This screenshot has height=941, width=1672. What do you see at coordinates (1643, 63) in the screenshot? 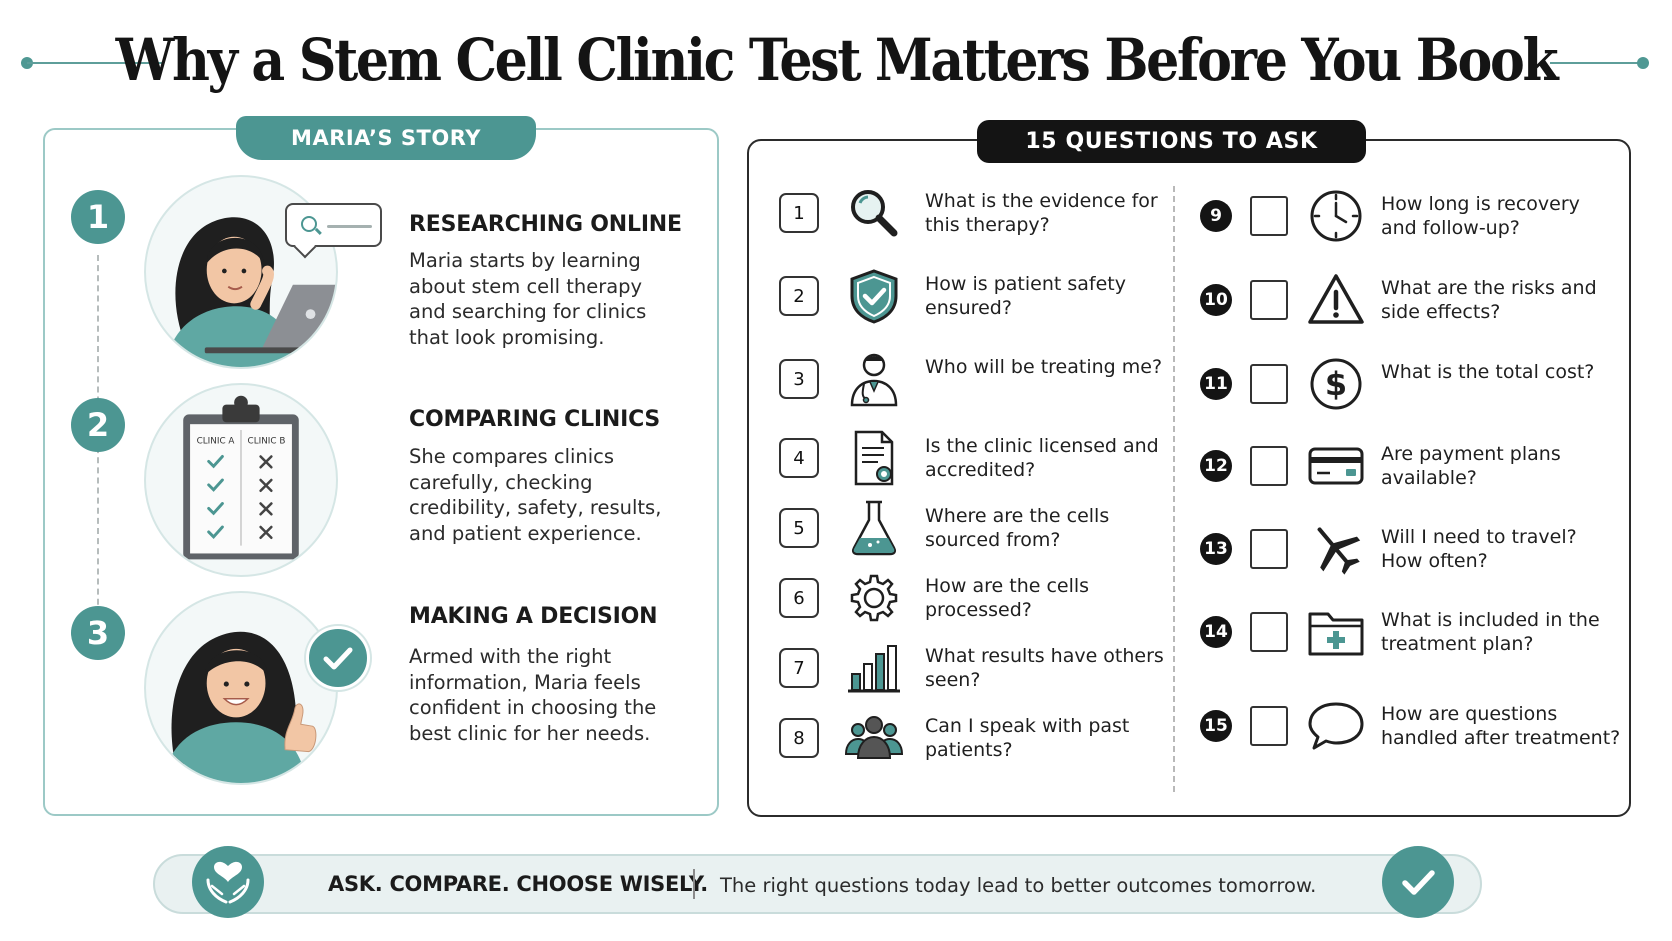
I see `title-dot-right` at bounding box center [1643, 63].